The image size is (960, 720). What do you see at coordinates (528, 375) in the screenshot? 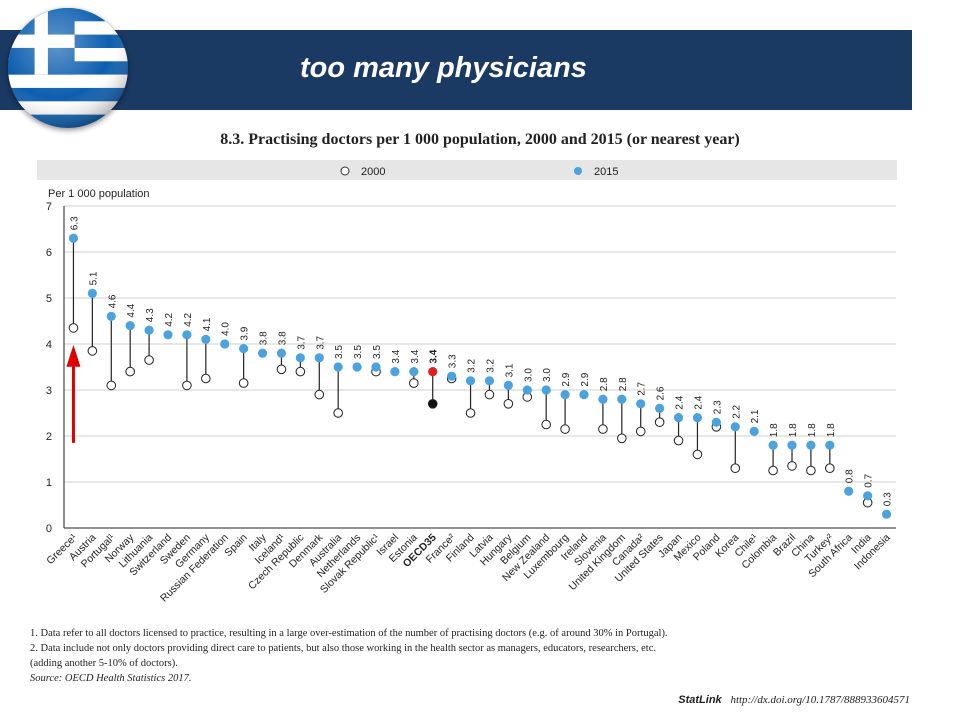
I see `value-label: 3.0` at bounding box center [528, 375].